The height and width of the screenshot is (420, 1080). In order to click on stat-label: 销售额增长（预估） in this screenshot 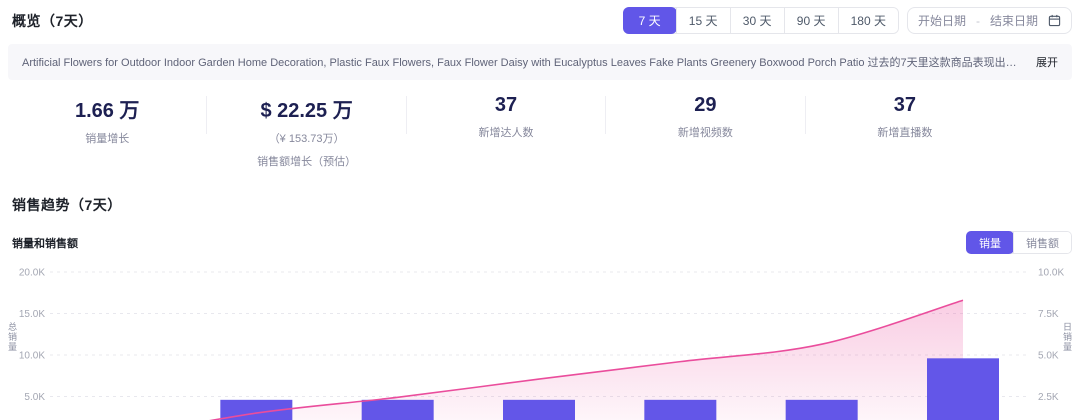, I will do `click(307, 162)`.